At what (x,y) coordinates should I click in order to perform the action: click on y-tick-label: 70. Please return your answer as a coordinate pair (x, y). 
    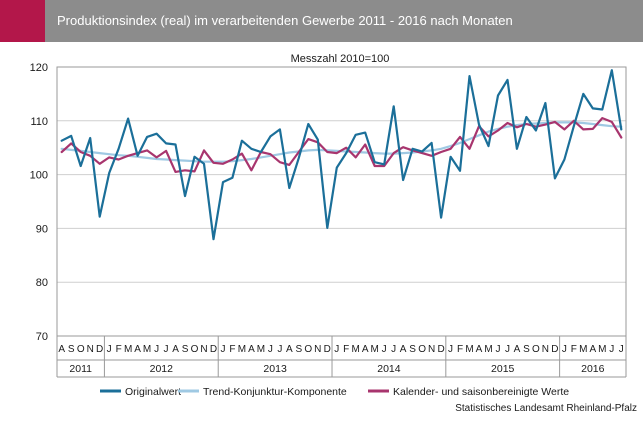
    Looking at the image, I should click on (42, 337).